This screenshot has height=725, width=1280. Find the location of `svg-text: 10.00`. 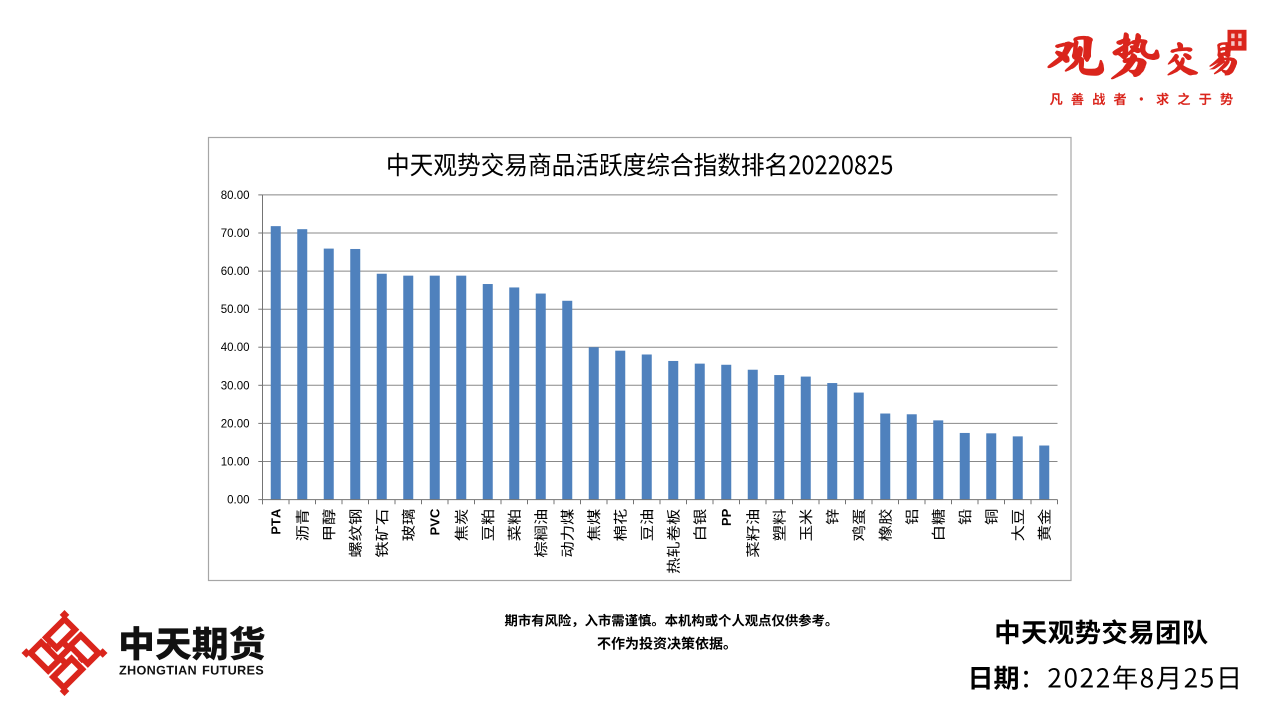

svg-text: 10.00 is located at coordinates (235, 463).